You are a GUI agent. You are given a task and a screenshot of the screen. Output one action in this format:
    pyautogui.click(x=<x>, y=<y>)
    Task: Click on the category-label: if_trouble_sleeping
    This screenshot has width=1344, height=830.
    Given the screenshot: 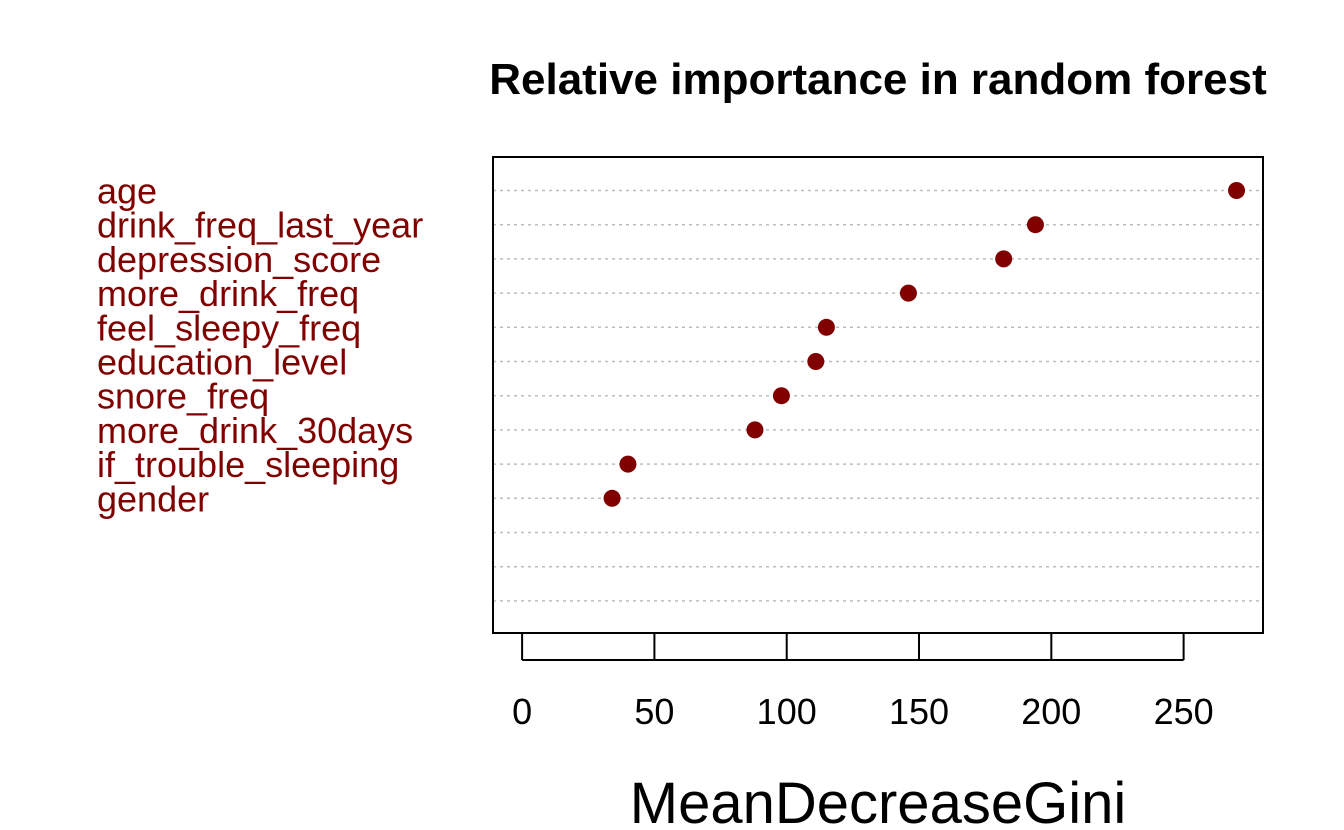 What is the action you would take?
    pyautogui.click(x=248, y=464)
    